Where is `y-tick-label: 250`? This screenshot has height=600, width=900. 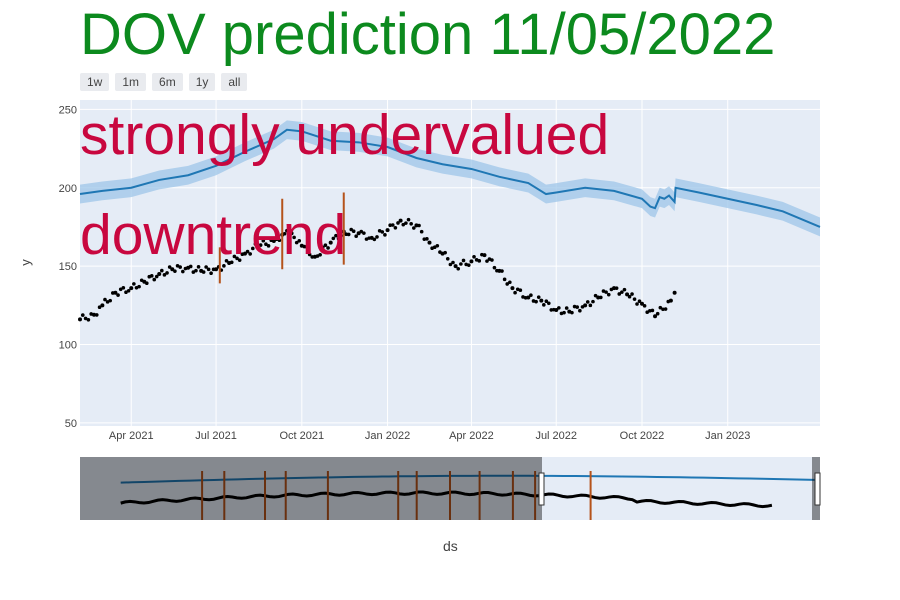
y-tick-label: 250 is located at coordinates (68, 110).